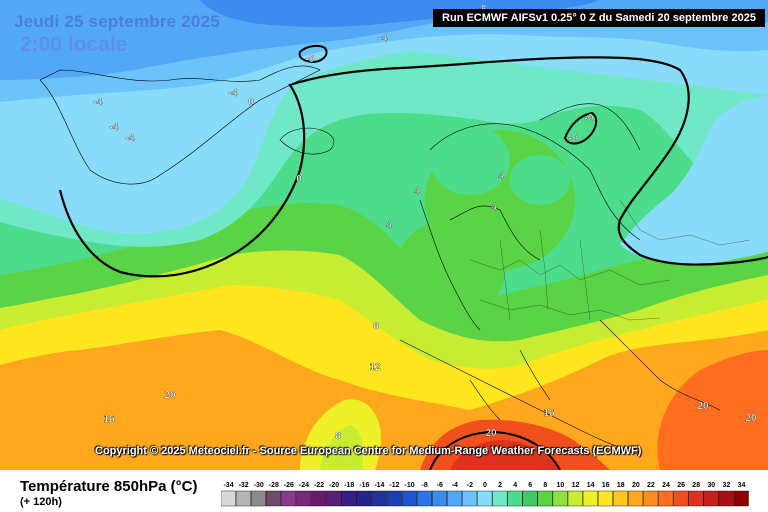 Image resolution: width=768 pixels, height=512 pixels. I want to click on forecast-date: Jeudi 25 septembre 2025, so click(117, 21).